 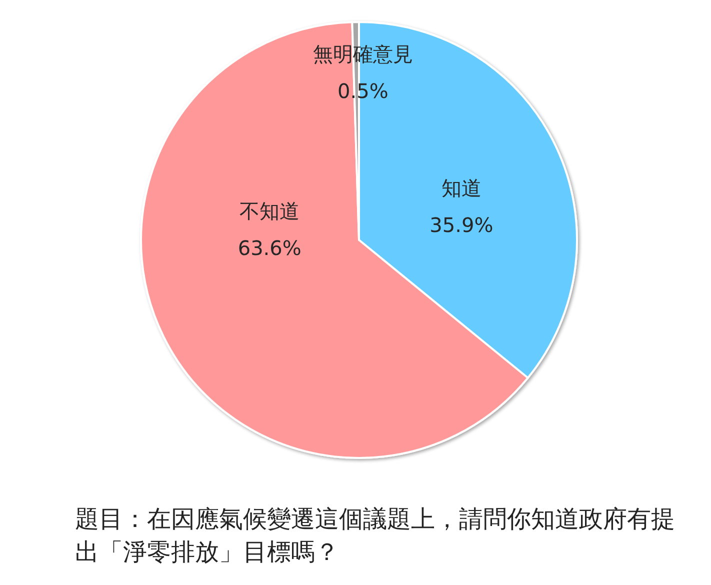 I want to click on data-label: 35.9%, so click(x=462, y=225).